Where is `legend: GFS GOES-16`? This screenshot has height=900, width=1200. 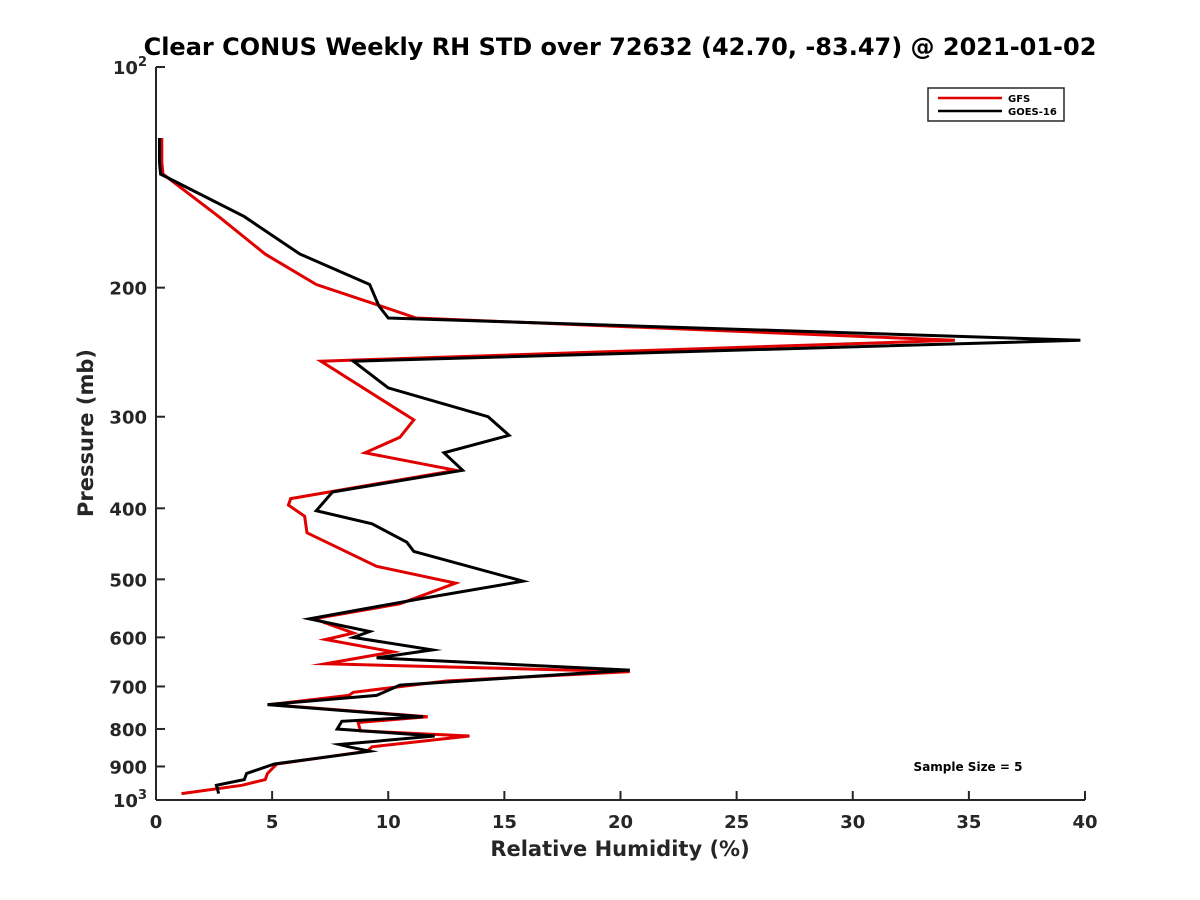 legend: GFS GOES-16 is located at coordinates (996, 104).